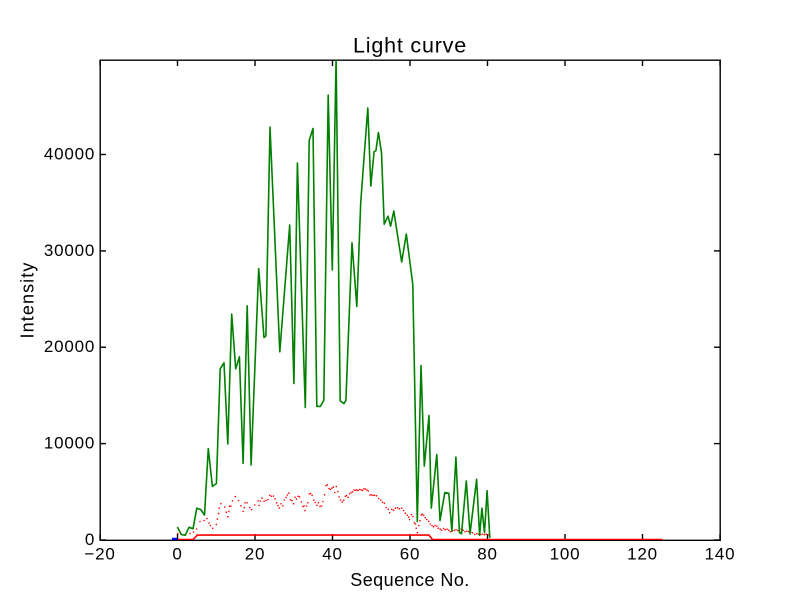  What do you see at coordinates (409, 580) in the screenshot?
I see `svg-text: Sequence No.` at bounding box center [409, 580].